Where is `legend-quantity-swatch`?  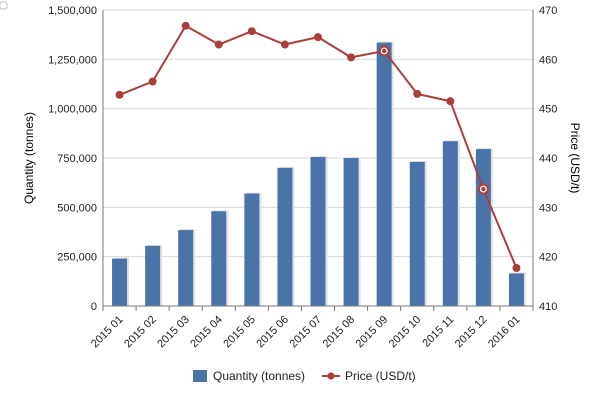
legend-quantity-swatch is located at coordinates (200, 376).